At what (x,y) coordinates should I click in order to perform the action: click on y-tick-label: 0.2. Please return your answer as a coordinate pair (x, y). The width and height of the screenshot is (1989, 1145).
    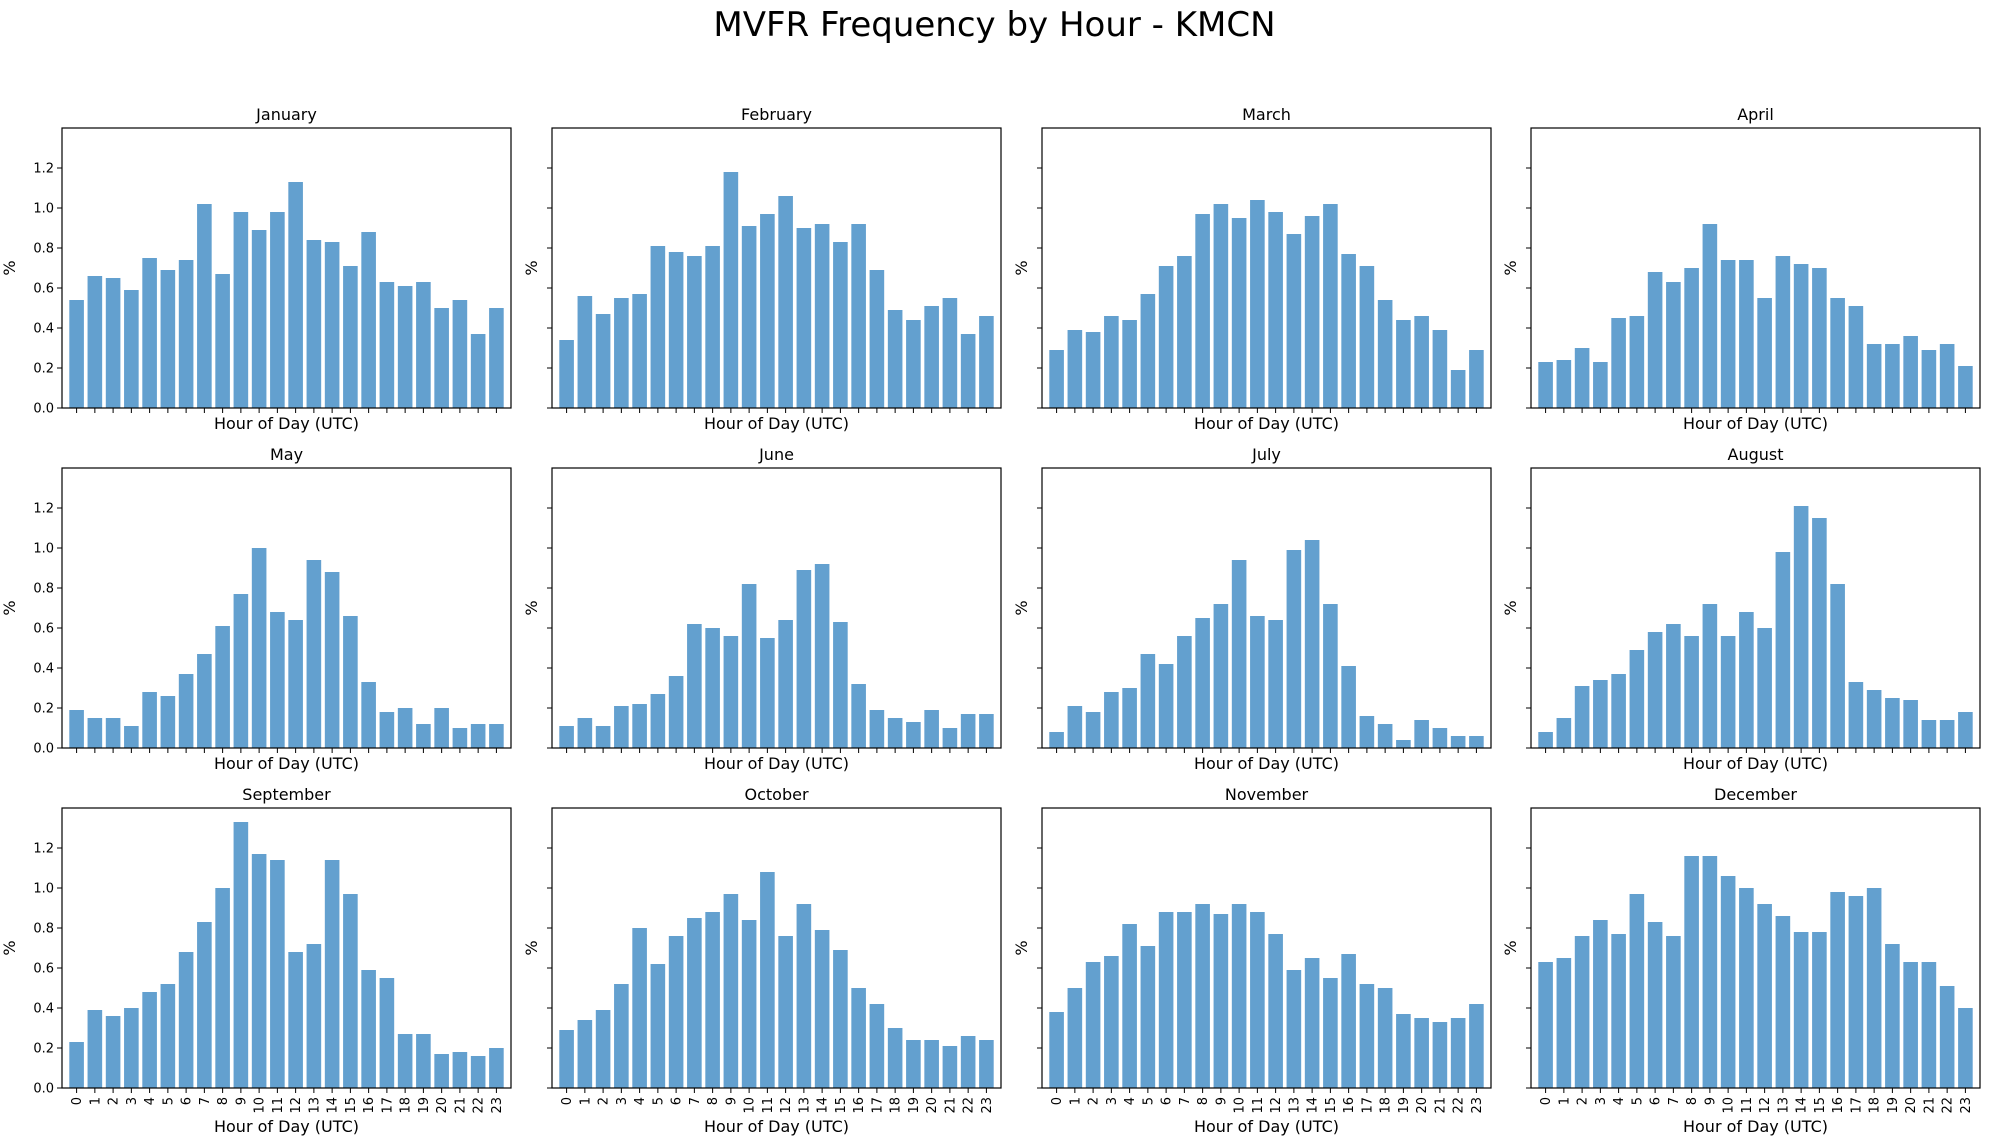
    Looking at the image, I should click on (43, 709).